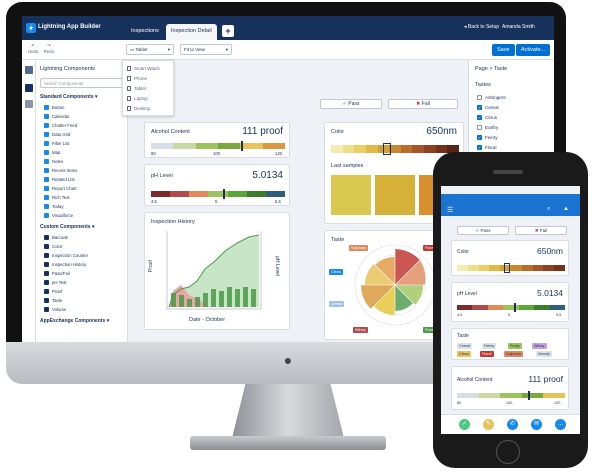  I want to click on device-option-smart-watch: Smart Watch, so click(143, 68).